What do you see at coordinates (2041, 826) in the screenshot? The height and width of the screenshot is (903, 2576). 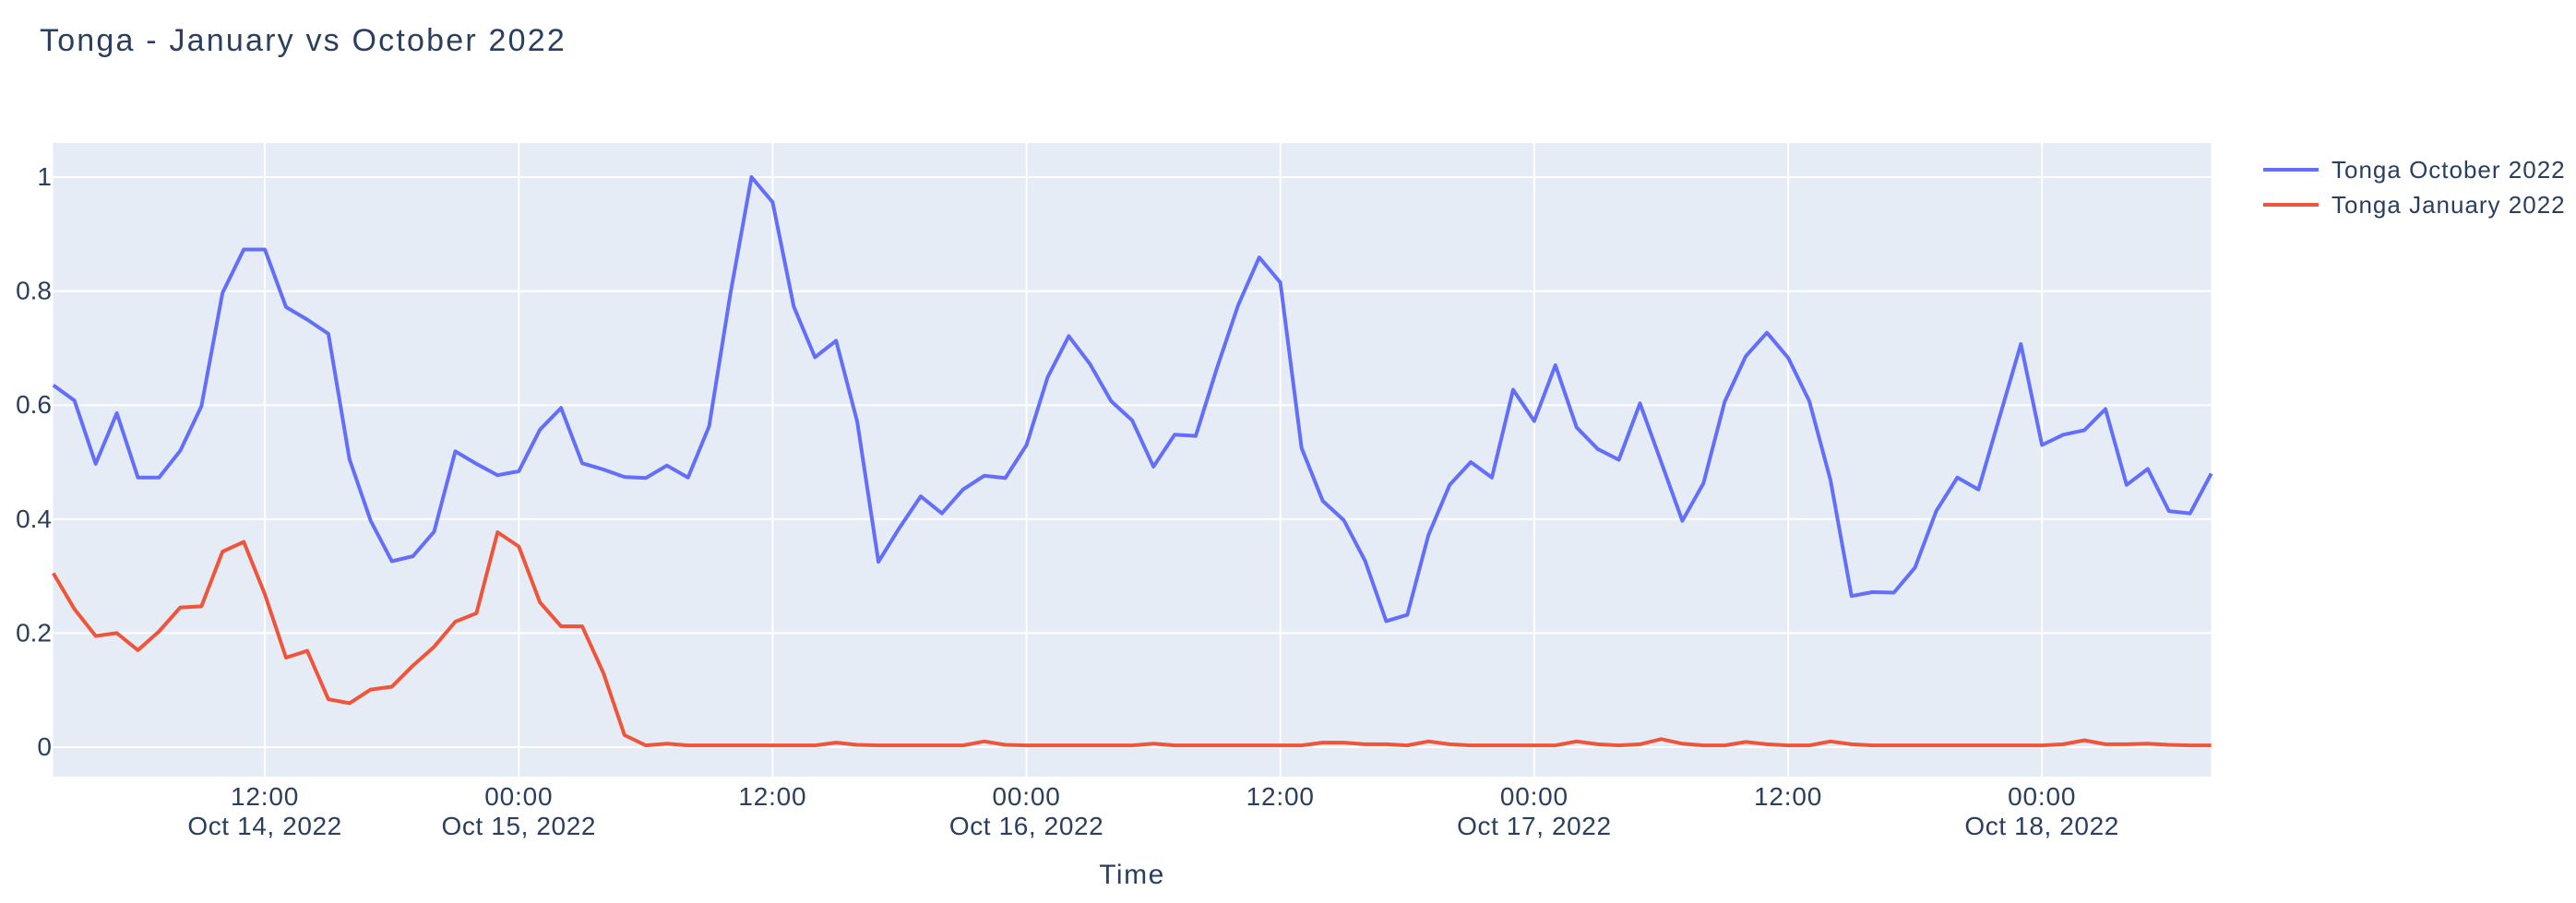 I see `svg-text: Oct 18, 2022` at bounding box center [2041, 826].